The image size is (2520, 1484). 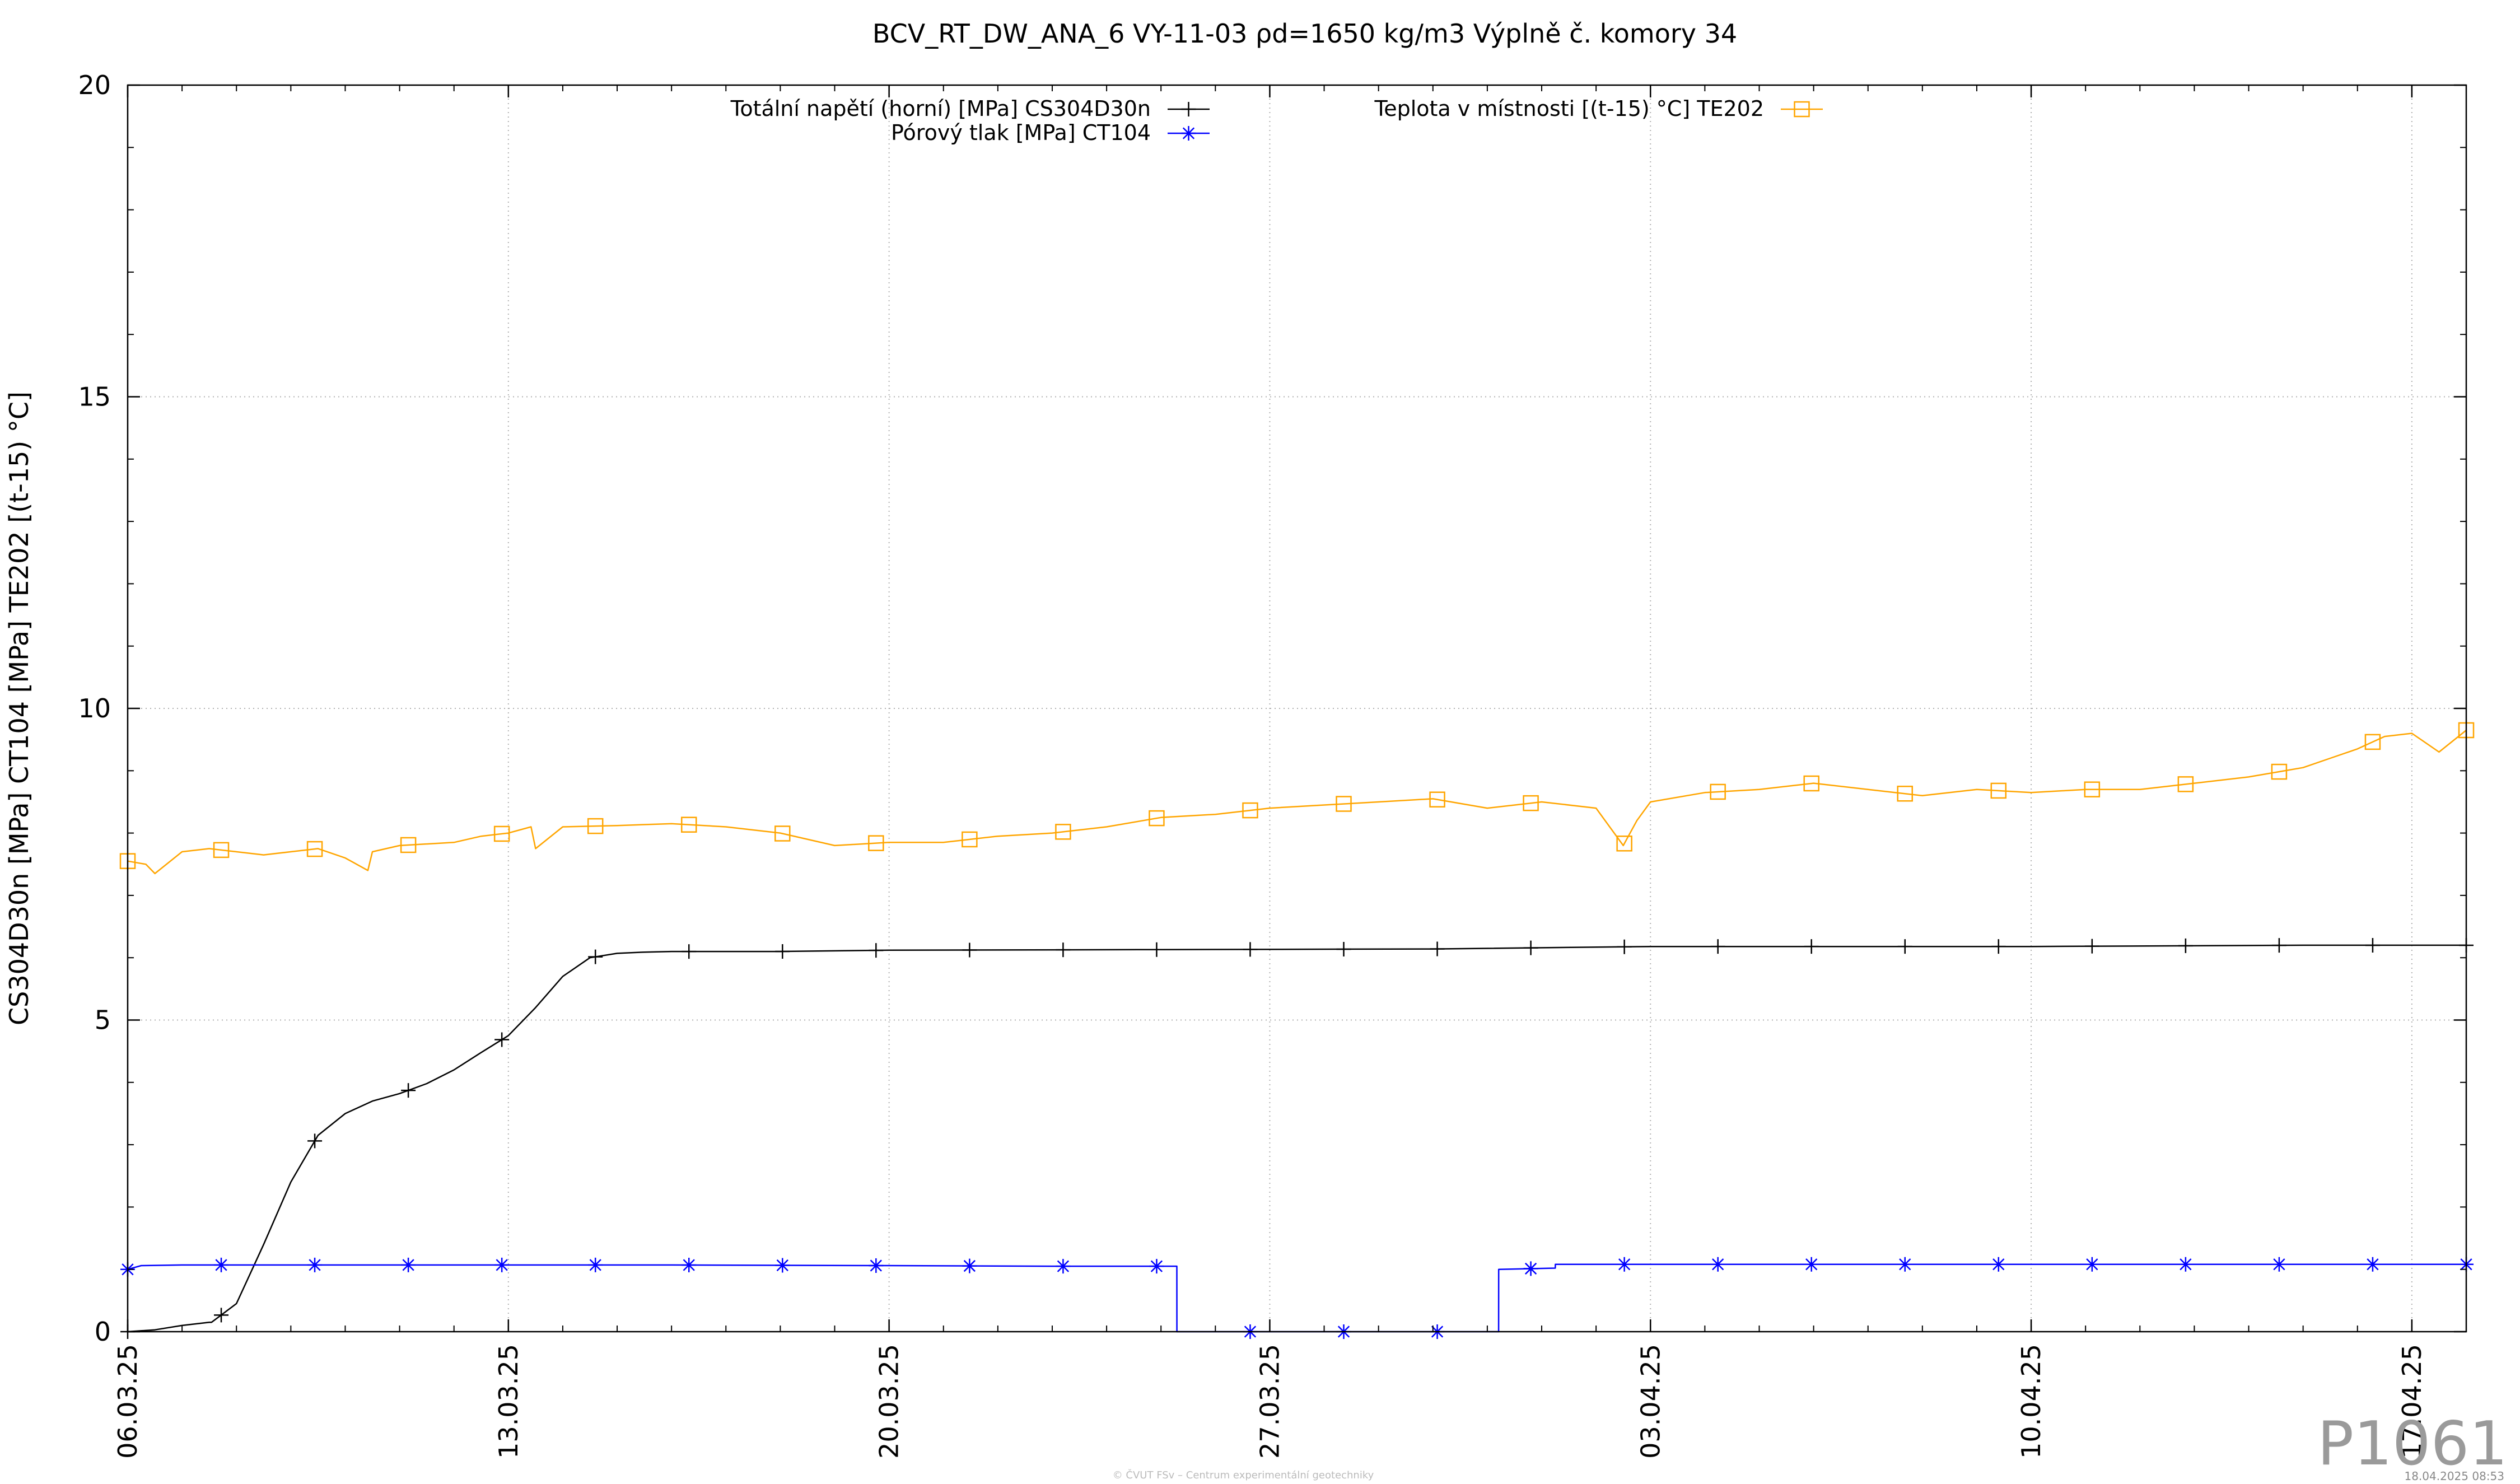 I want to click on y-tick-label: 20, so click(x=95, y=85).